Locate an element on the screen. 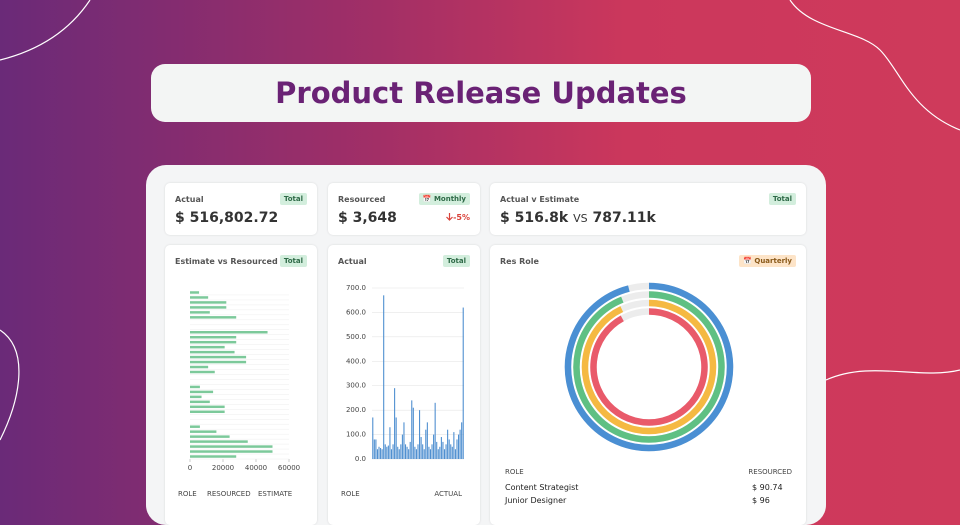  badge-text: Quarterly is located at coordinates (773, 261).